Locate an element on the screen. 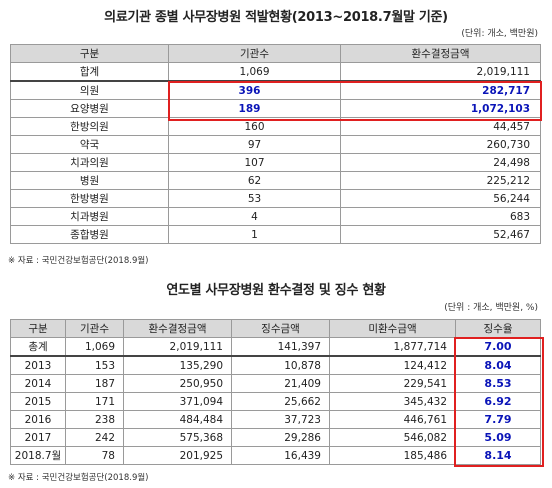 Image resolution: width=552 pixels, height=488 pixels. row-amount: 683 is located at coordinates (440, 216).